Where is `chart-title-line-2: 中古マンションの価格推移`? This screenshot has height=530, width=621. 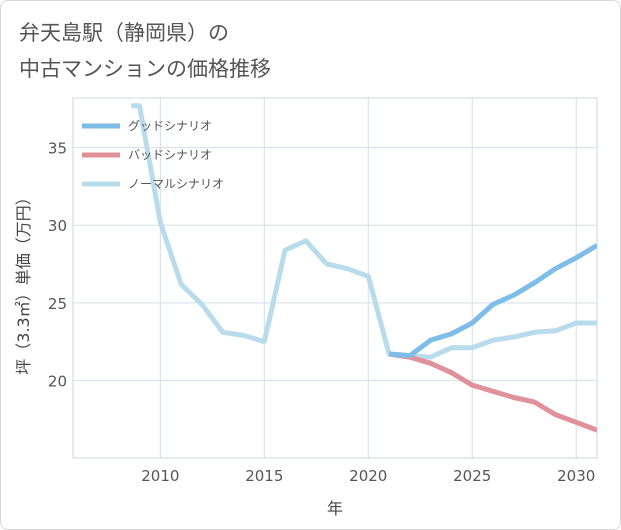
chart-title-line-2: 中古マンションの価格推移 is located at coordinates (145, 69).